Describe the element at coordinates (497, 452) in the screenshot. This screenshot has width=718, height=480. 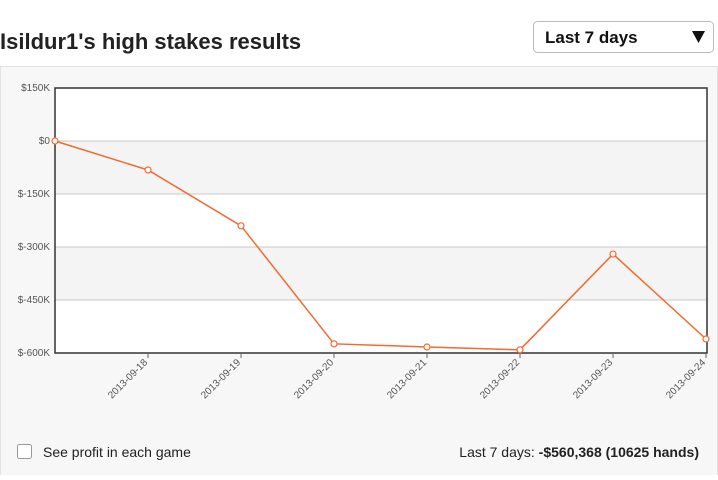
I see `summary-label: Last 7 days:` at that location.